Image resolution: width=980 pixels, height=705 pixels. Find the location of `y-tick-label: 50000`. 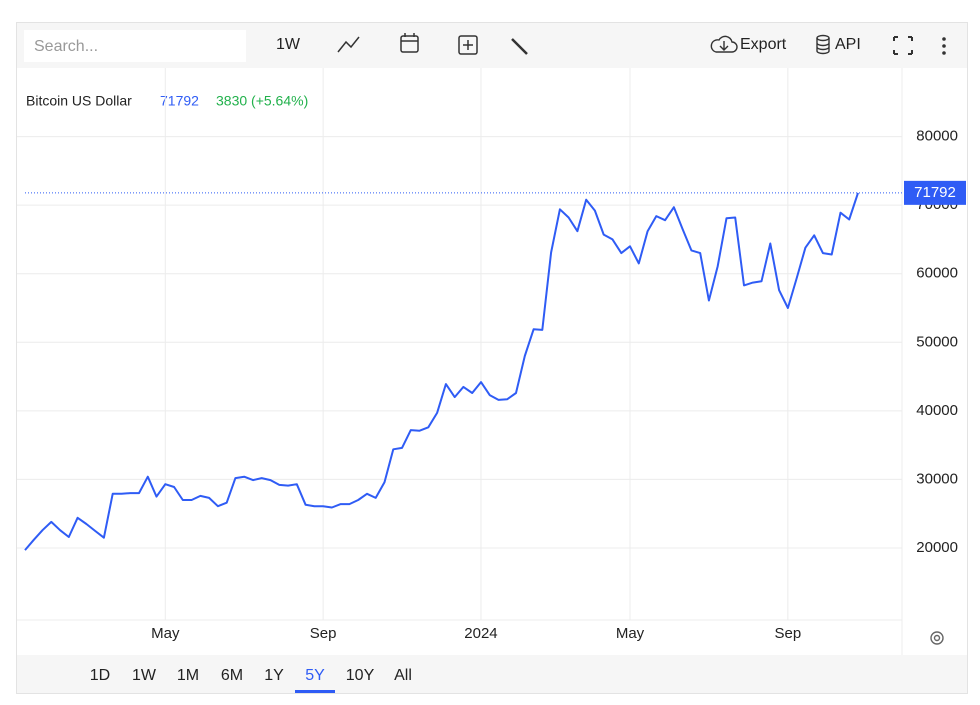

y-tick-label: 50000 is located at coordinates (937, 341).